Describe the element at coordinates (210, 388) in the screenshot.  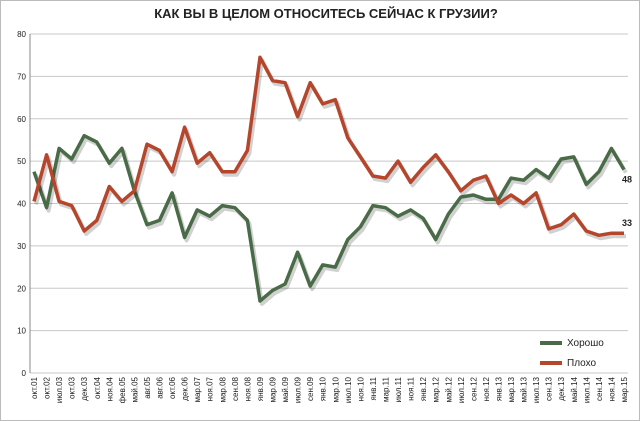
I see `x-tick-label: ноя.07` at that location.